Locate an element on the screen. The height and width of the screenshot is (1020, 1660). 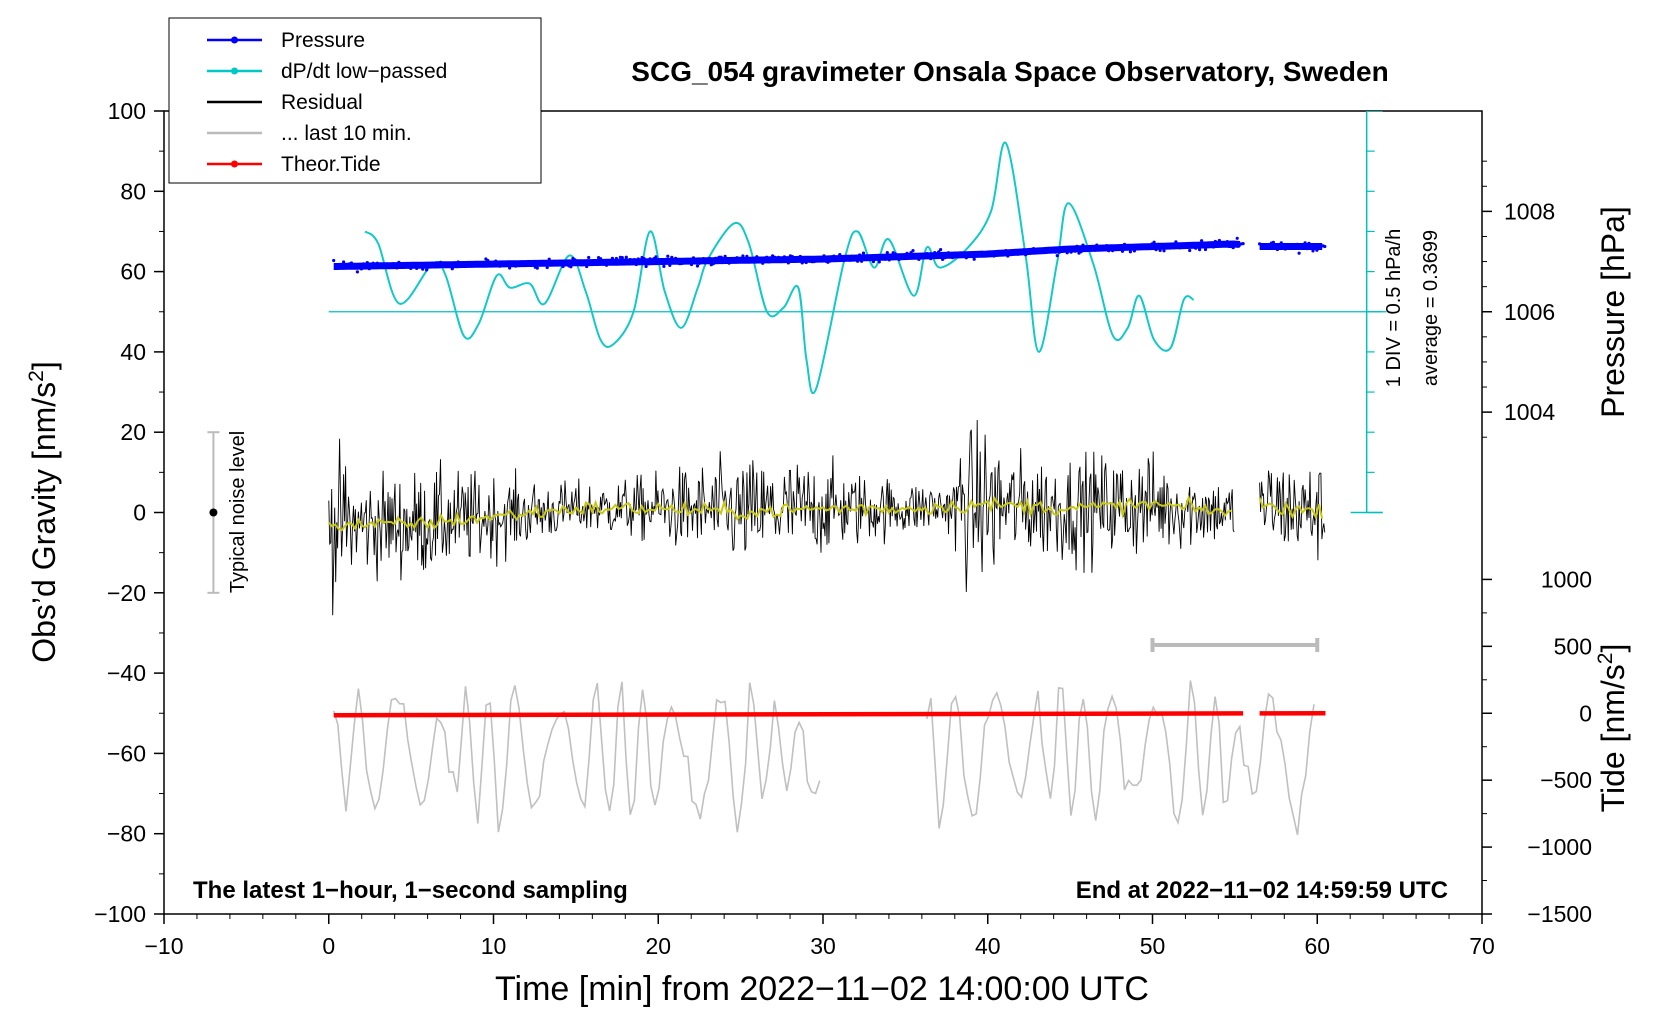
tide-tick-label: −1500 is located at coordinates (1559, 914).